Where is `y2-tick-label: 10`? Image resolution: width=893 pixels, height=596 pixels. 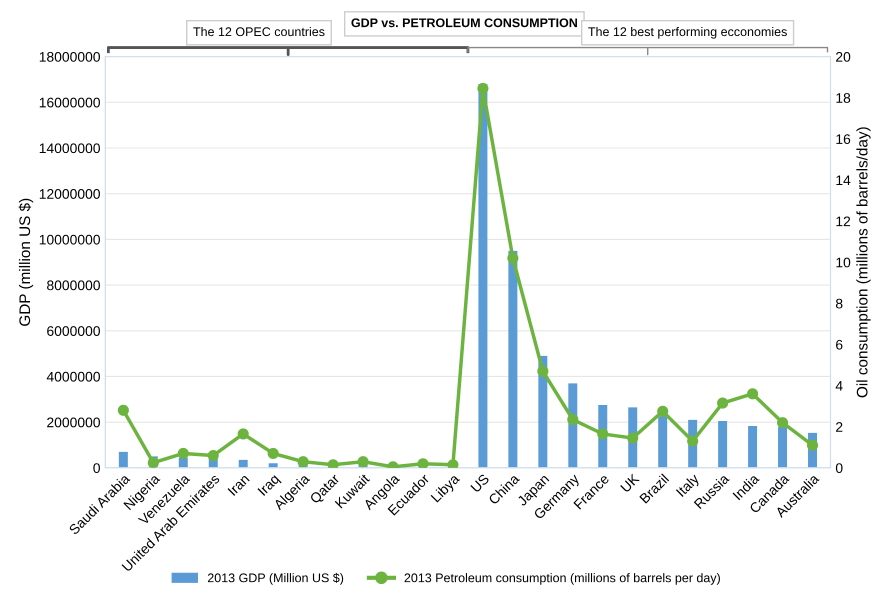
y2-tick-label: 10 is located at coordinates (843, 263).